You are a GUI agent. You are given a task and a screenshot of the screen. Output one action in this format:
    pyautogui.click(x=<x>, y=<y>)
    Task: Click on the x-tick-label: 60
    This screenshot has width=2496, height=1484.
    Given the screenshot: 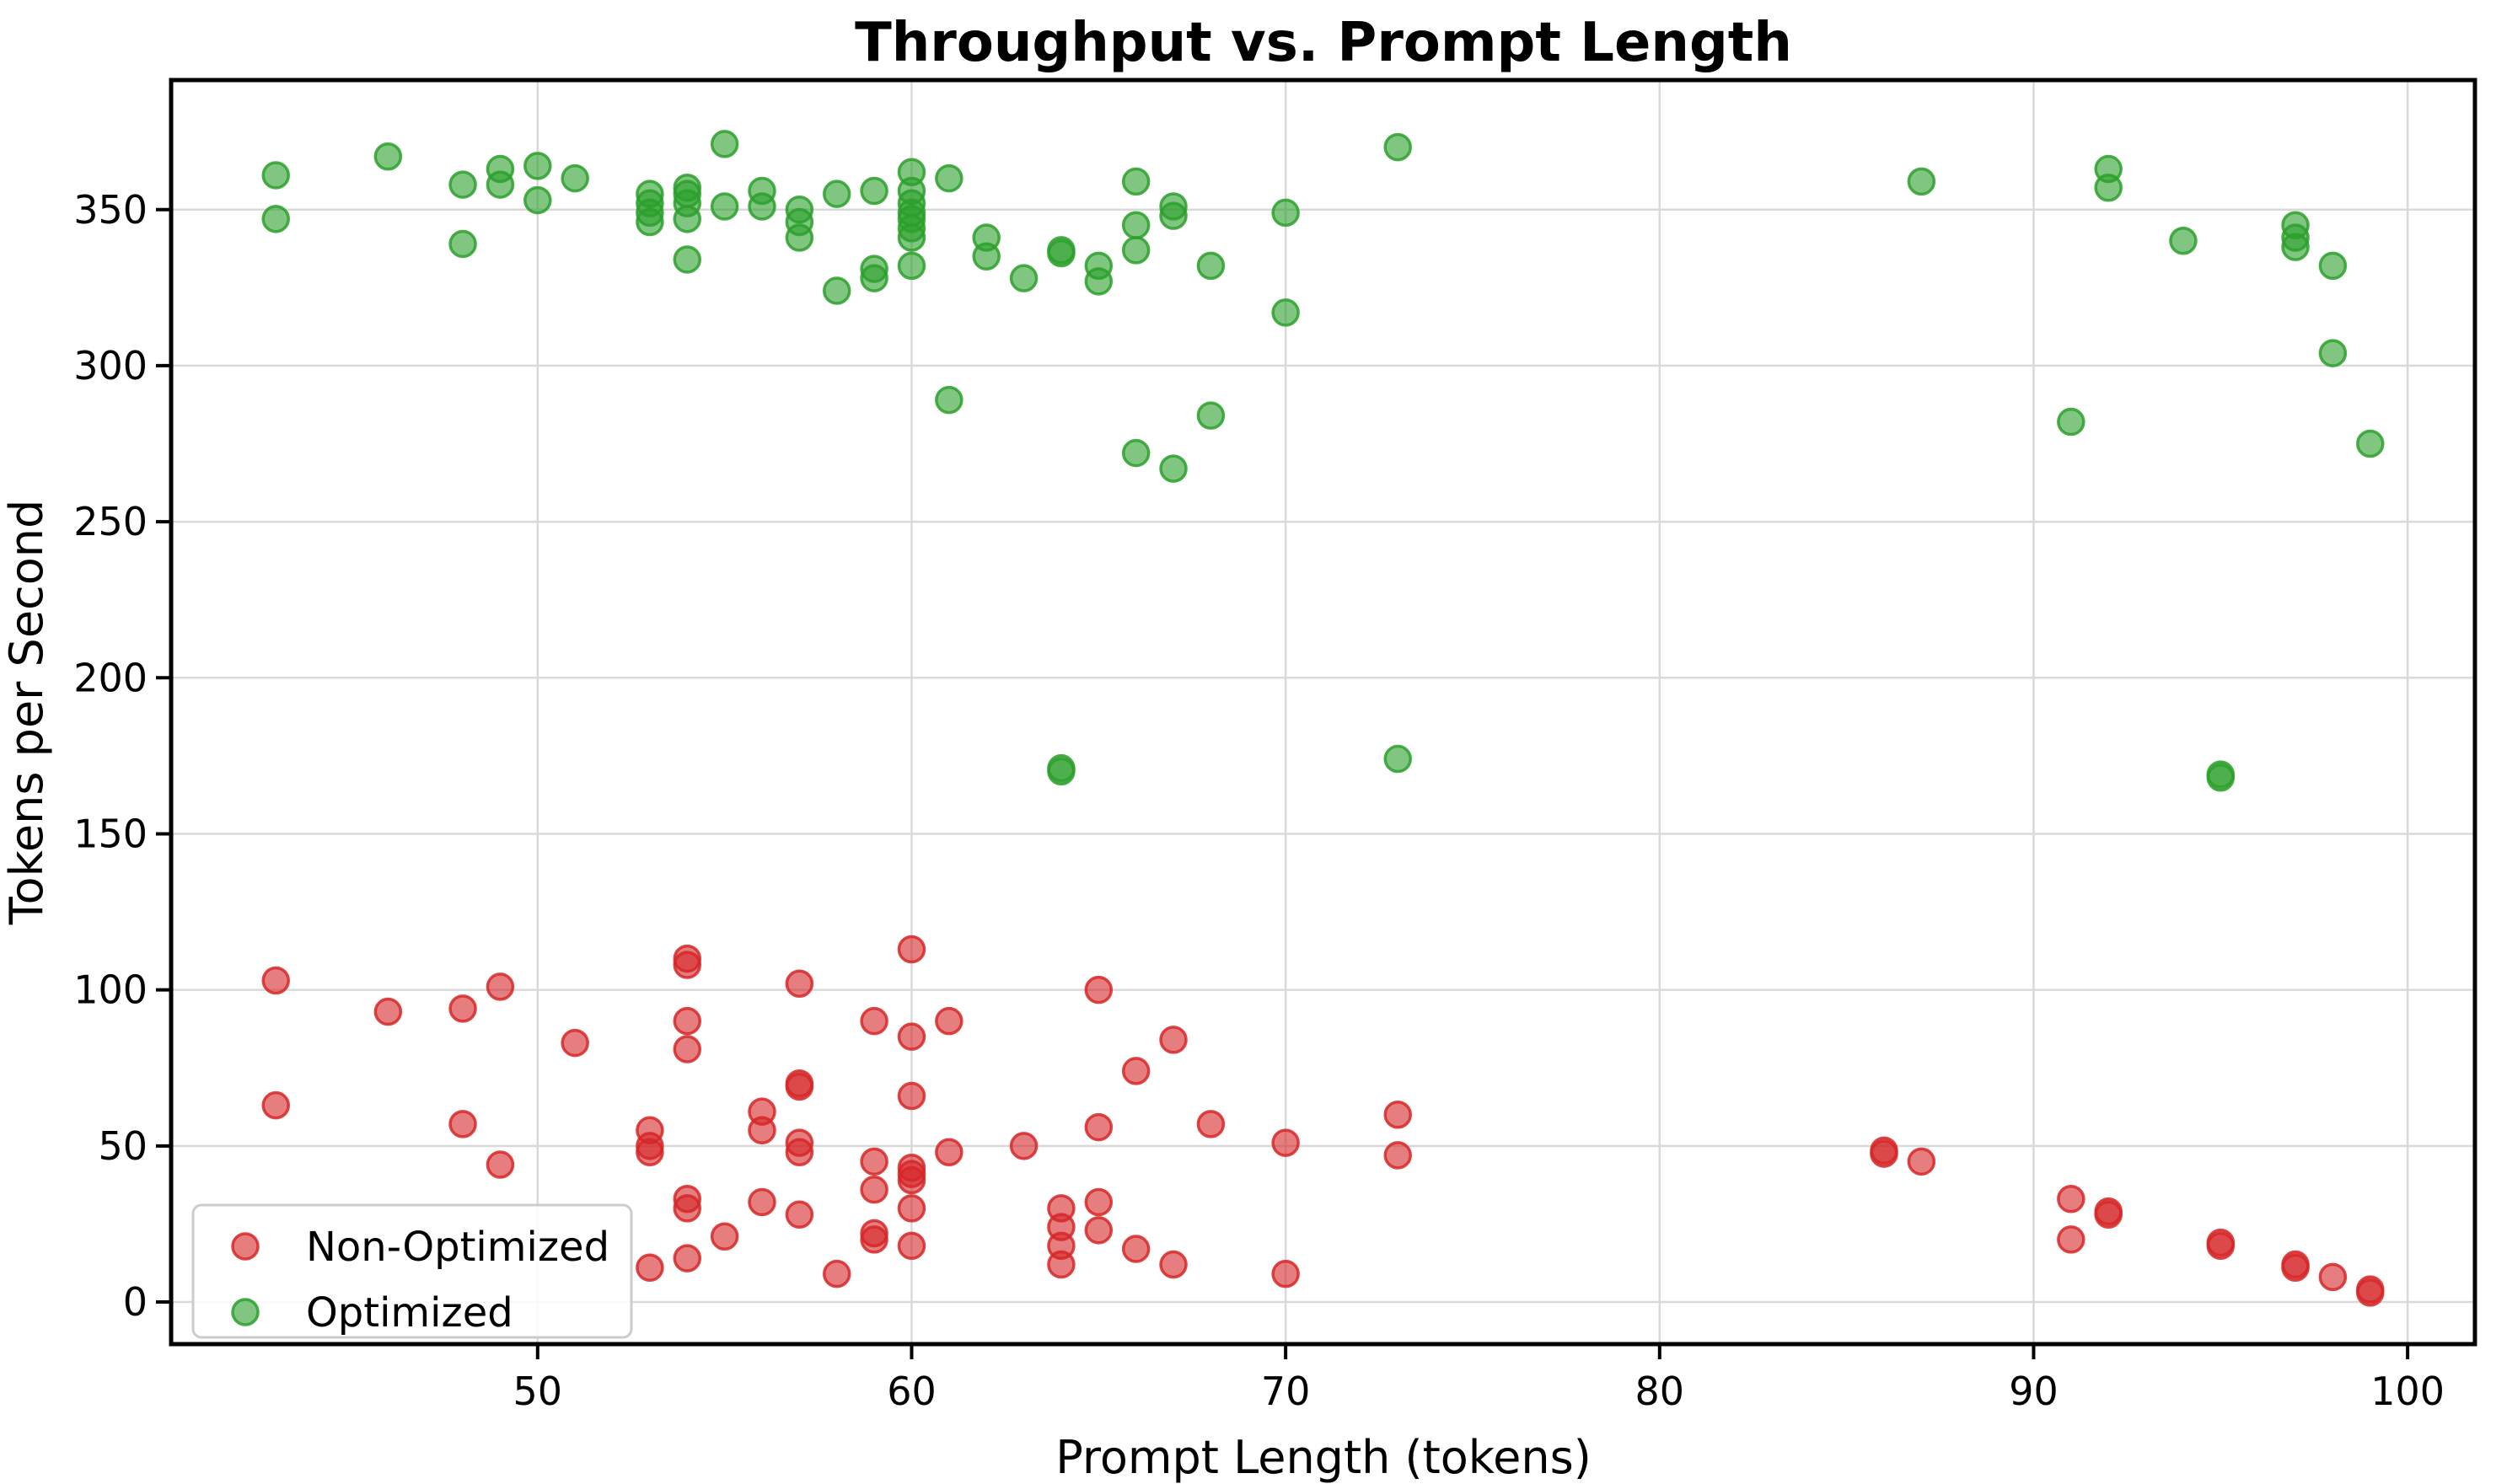 What is the action you would take?
    pyautogui.click(x=912, y=1391)
    